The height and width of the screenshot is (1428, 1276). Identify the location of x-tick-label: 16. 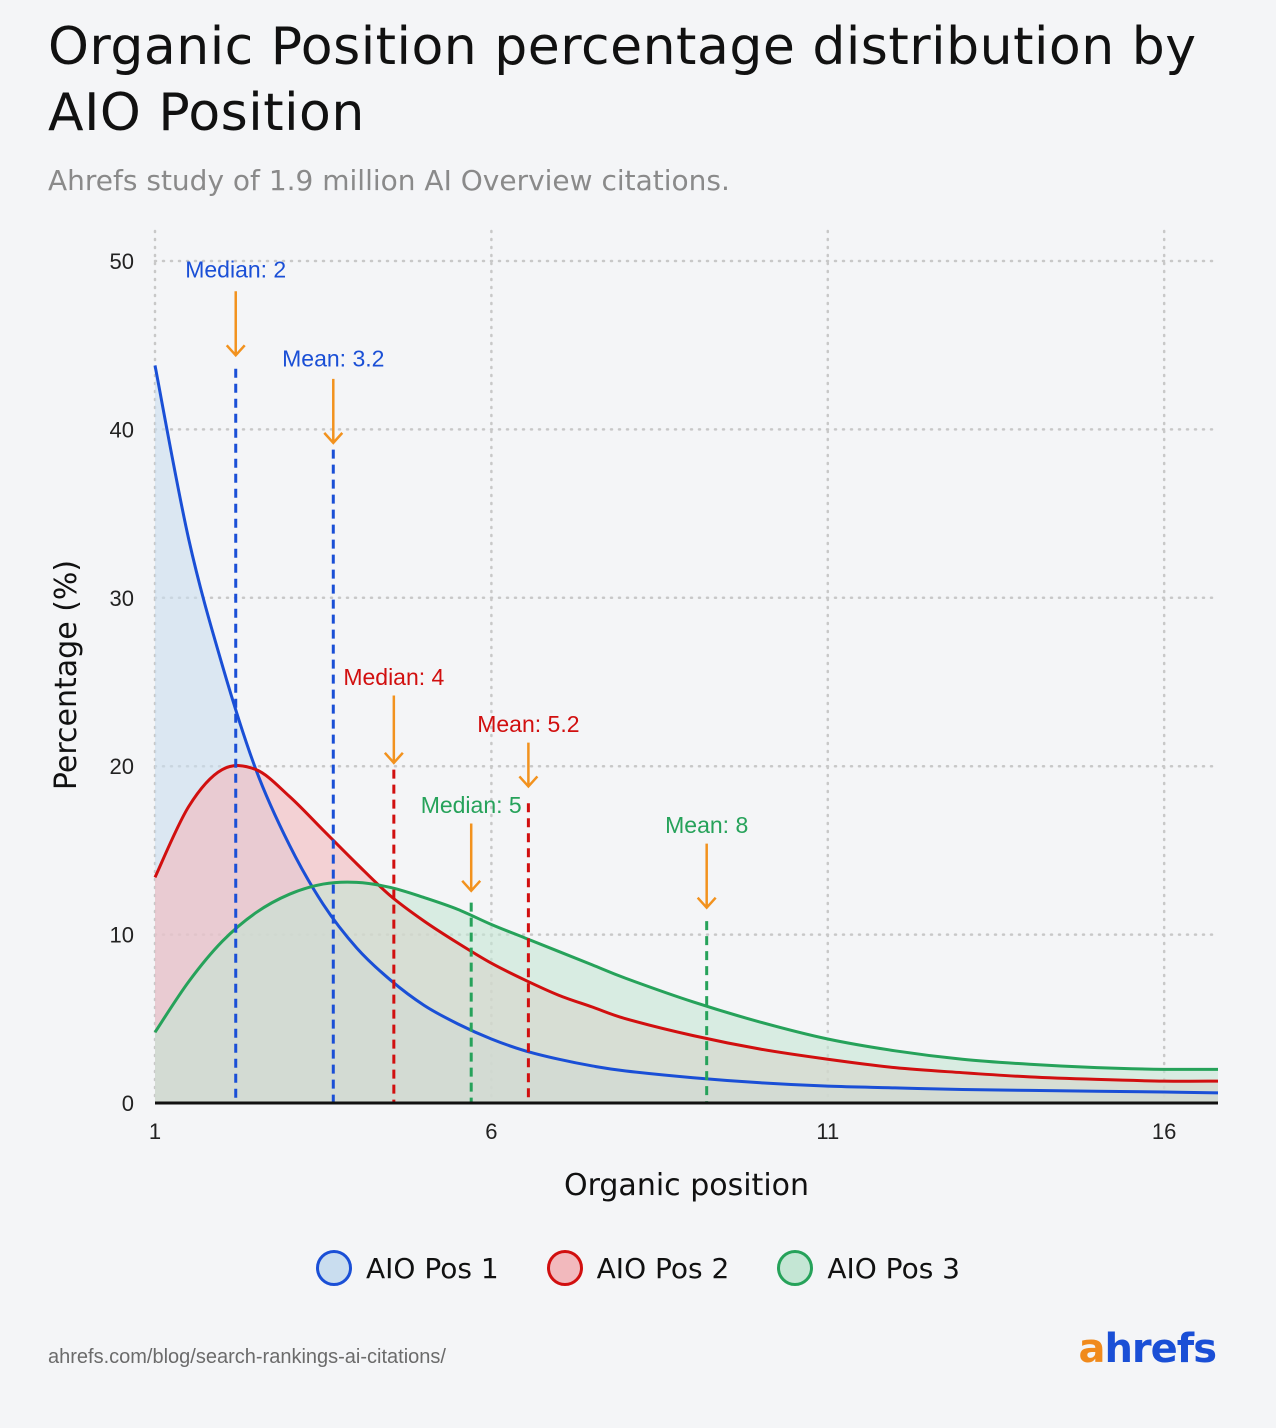
(1164, 1131).